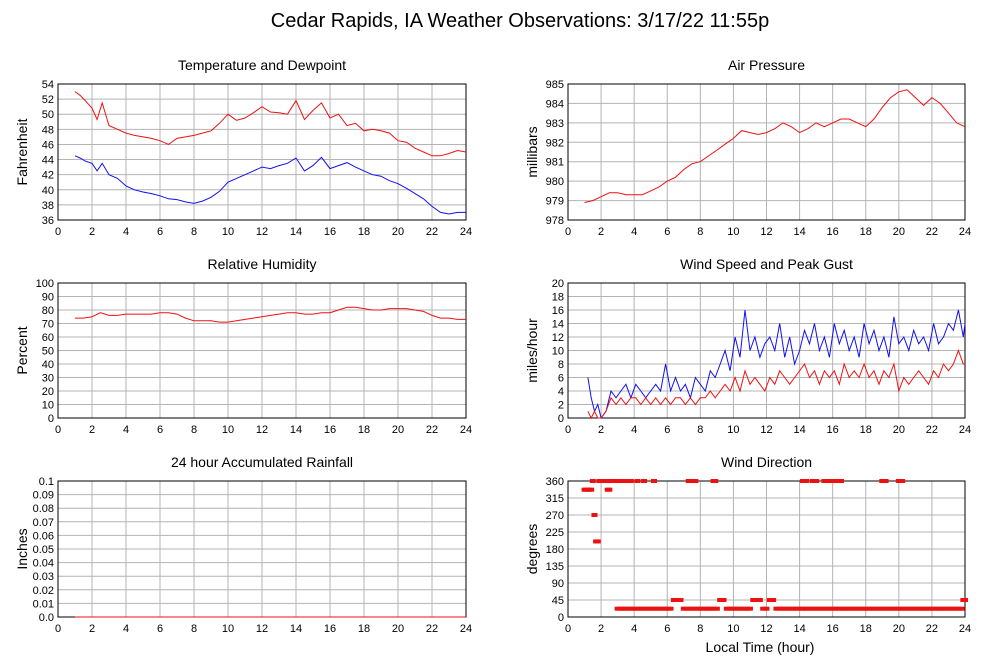  I want to click on y-tick-label: 45, so click(558, 601).